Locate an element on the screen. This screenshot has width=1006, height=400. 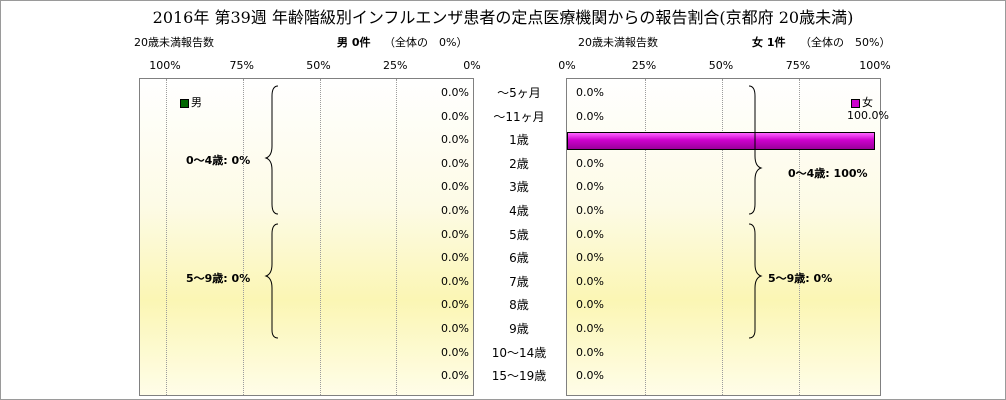
category-label: 7歳 is located at coordinates (519, 281).